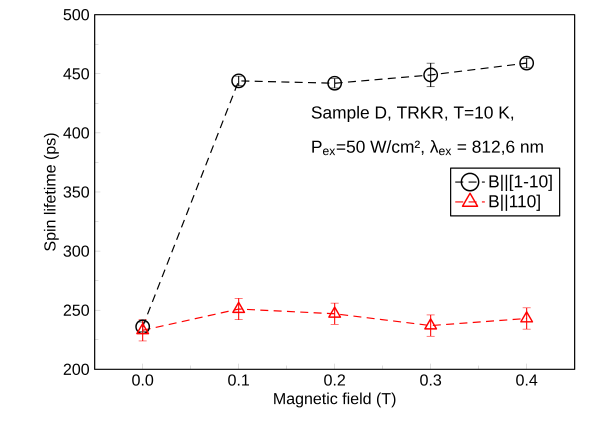 Image resolution: width=593 pixels, height=428 pixels. What do you see at coordinates (527, 380) in the screenshot?
I see `x-tick-label: 0.4` at bounding box center [527, 380].